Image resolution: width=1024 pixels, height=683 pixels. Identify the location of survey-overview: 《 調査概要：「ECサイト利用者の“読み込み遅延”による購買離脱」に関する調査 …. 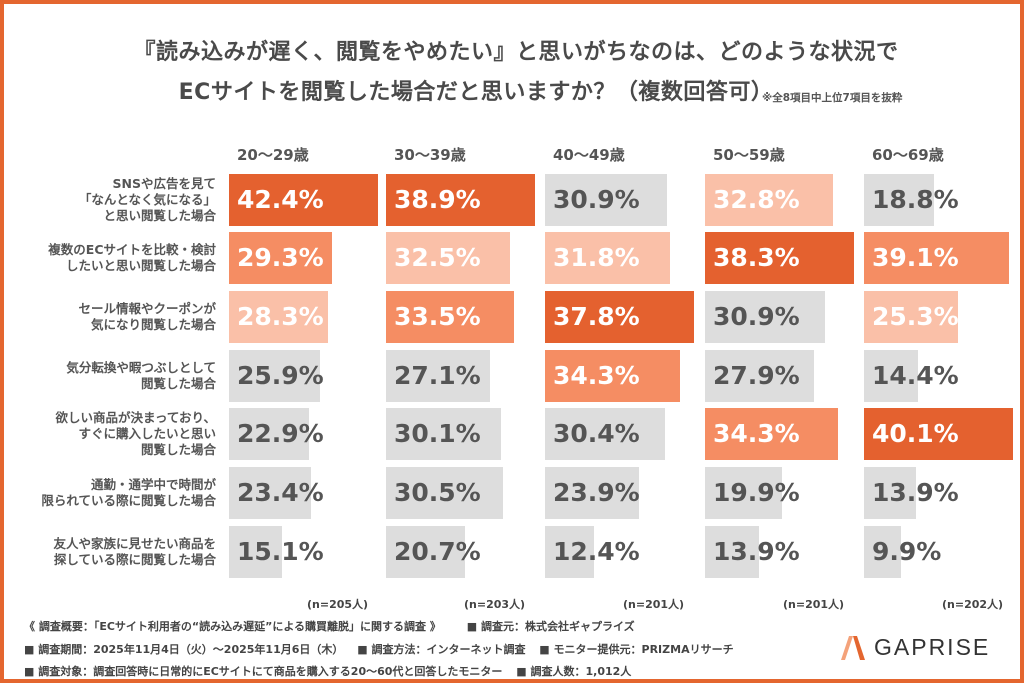
(232, 626).